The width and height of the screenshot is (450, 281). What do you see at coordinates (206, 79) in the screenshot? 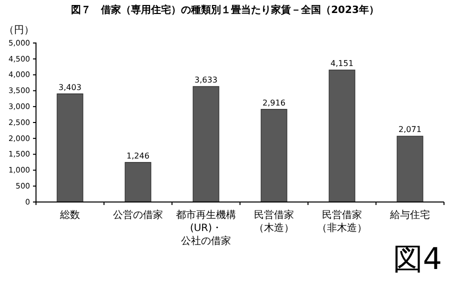
I see `data-label: 3,633` at bounding box center [206, 79].